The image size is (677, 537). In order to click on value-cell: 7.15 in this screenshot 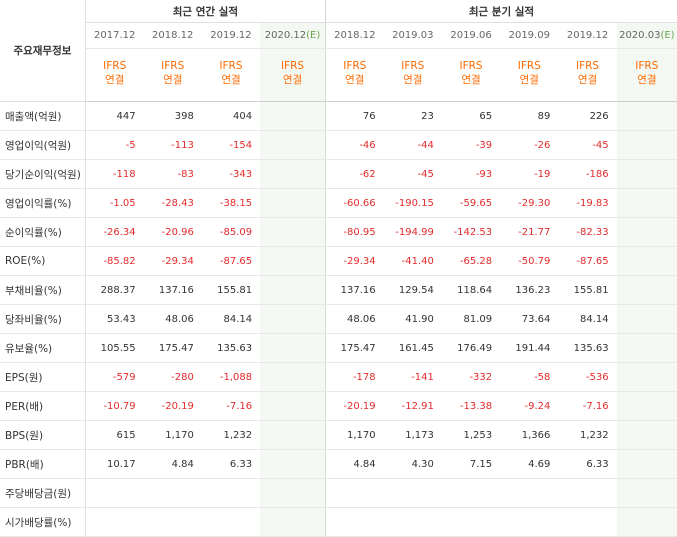, I will do `click(471, 464)`.